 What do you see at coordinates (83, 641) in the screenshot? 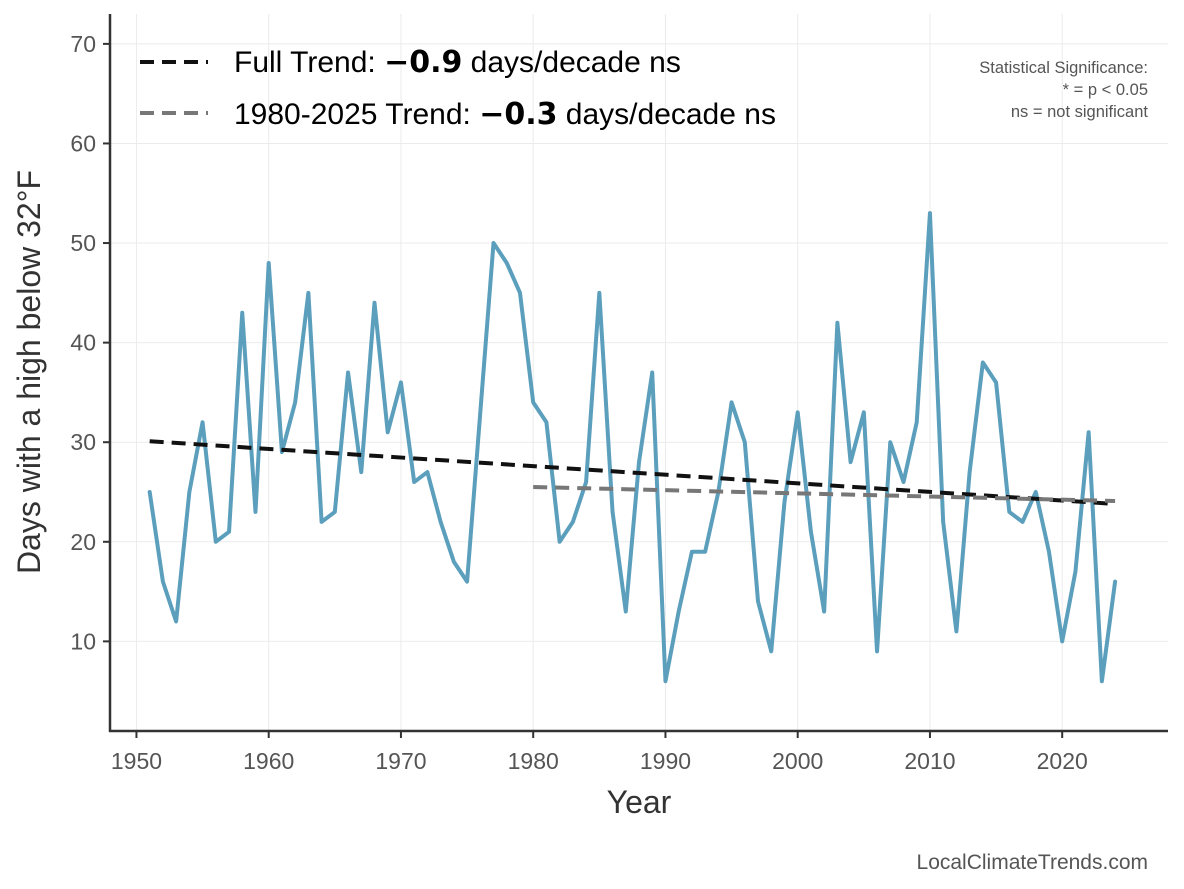
I see `y-tick-label: 10` at bounding box center [83, 641].